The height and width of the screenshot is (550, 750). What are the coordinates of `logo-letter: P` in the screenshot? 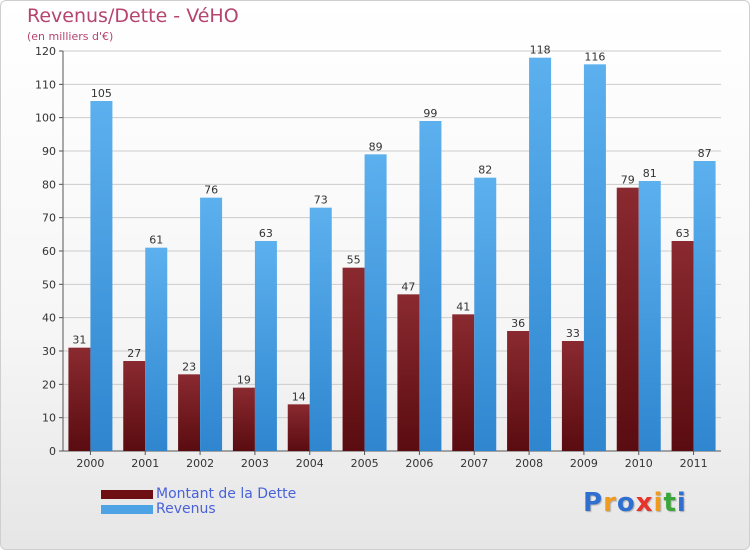 It's located at (593, 503).